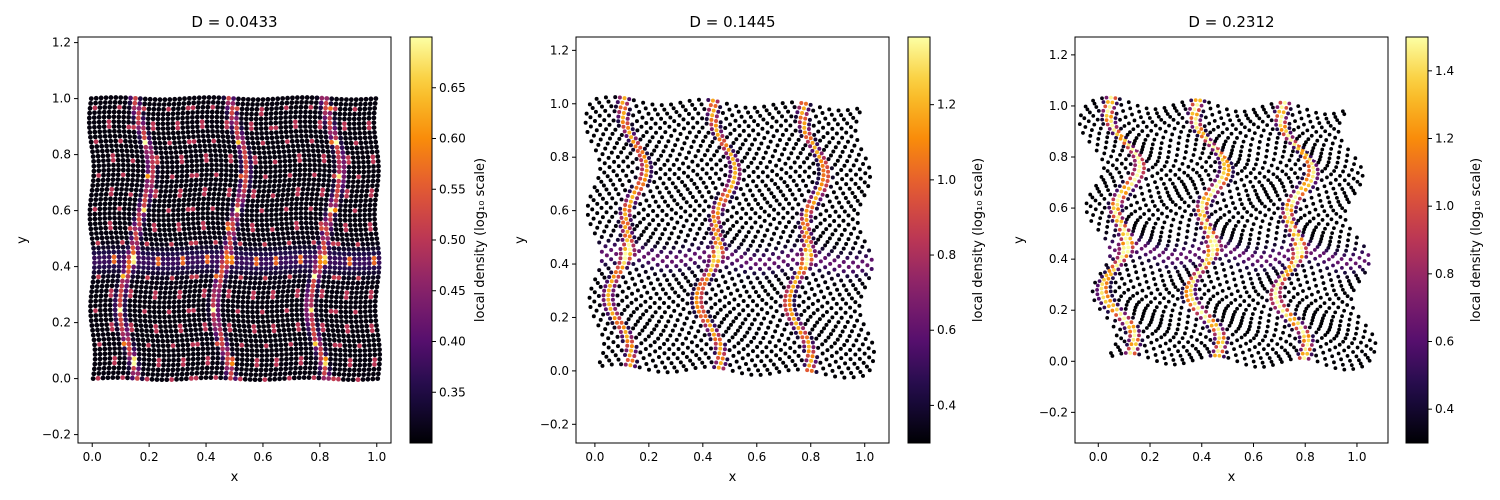  I want to click on subplot-title: D = 0.2312, so click(1231, 22).